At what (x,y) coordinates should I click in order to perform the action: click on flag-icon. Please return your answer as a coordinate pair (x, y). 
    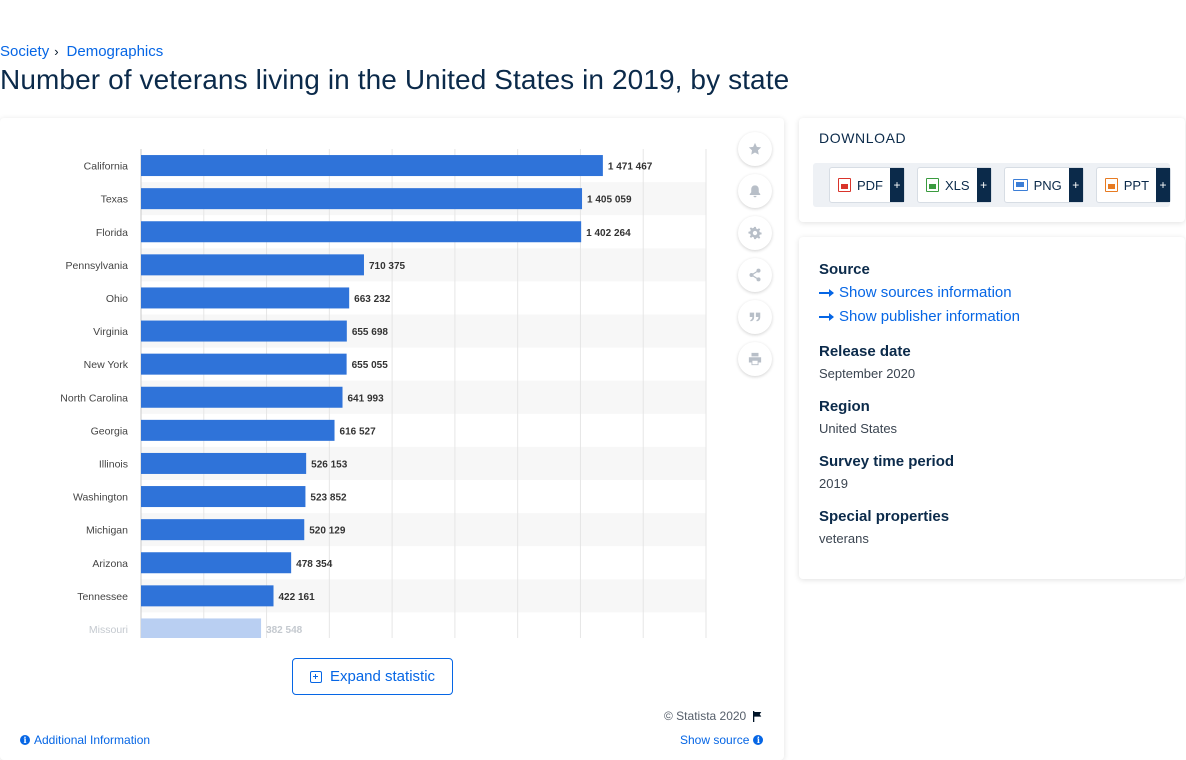
    Looking at the image, I should click on (757, 716).